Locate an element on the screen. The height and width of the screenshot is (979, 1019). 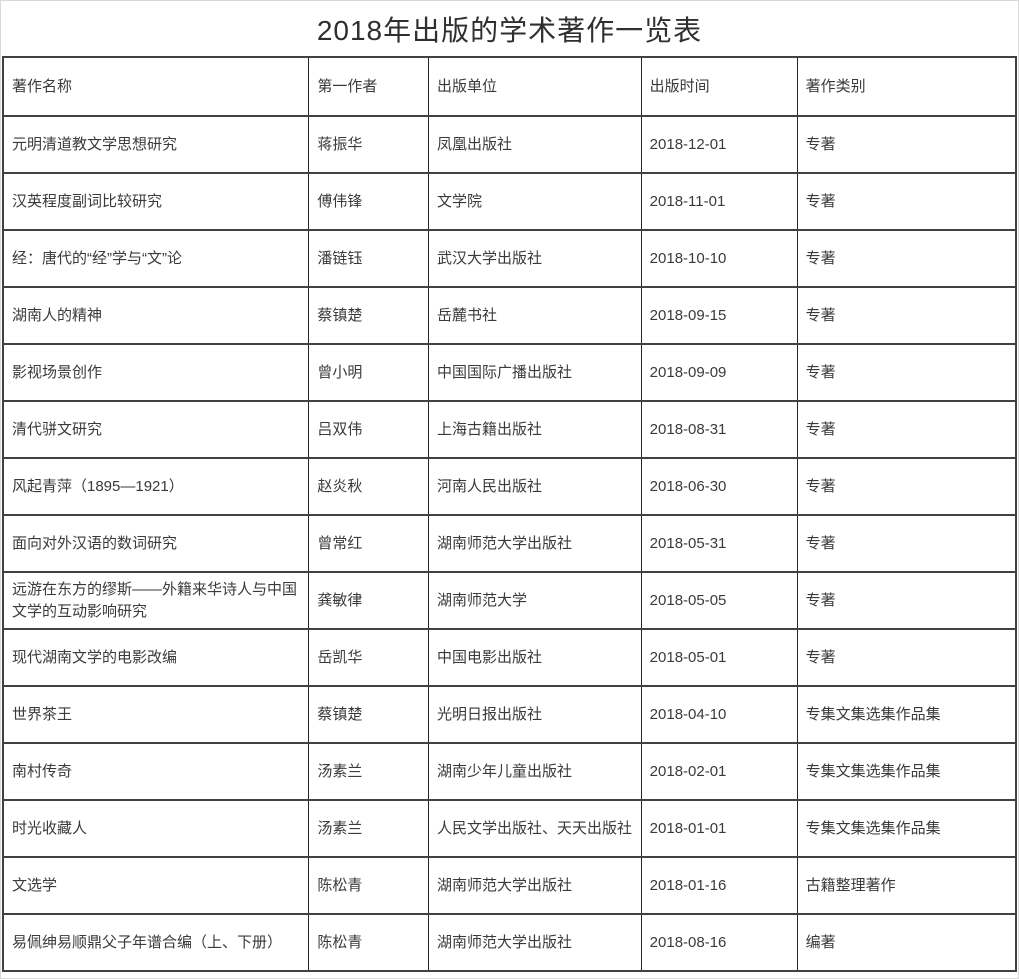
cell-work-title: 世界茶王 is located at coordinates (156, 714).